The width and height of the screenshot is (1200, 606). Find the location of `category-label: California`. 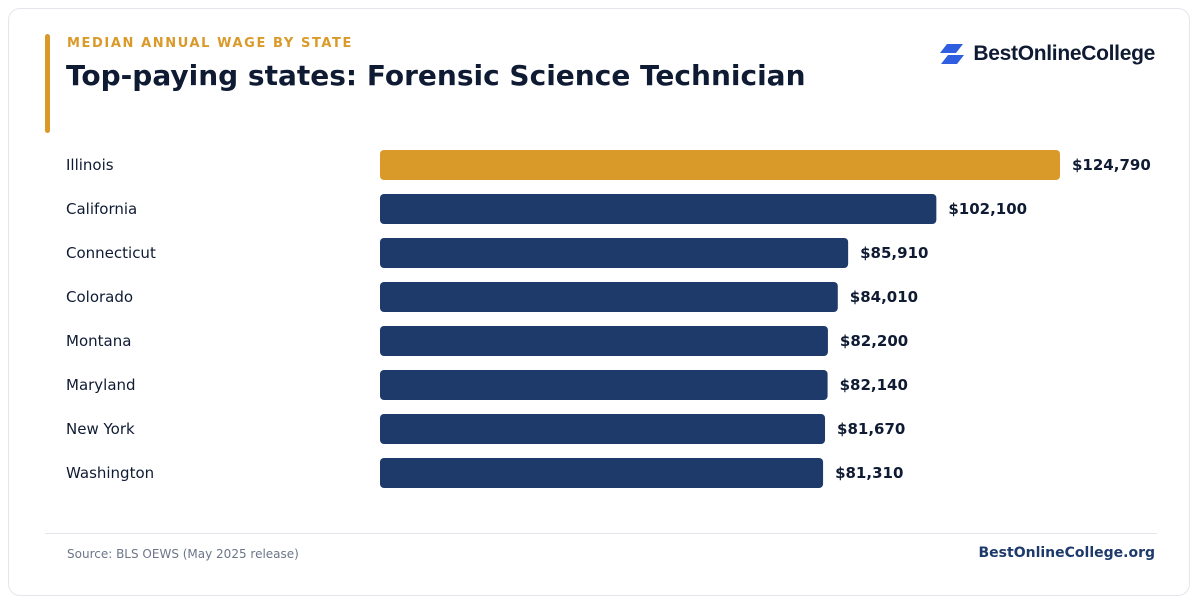

category-label: California is located at coordinates (101, 209).